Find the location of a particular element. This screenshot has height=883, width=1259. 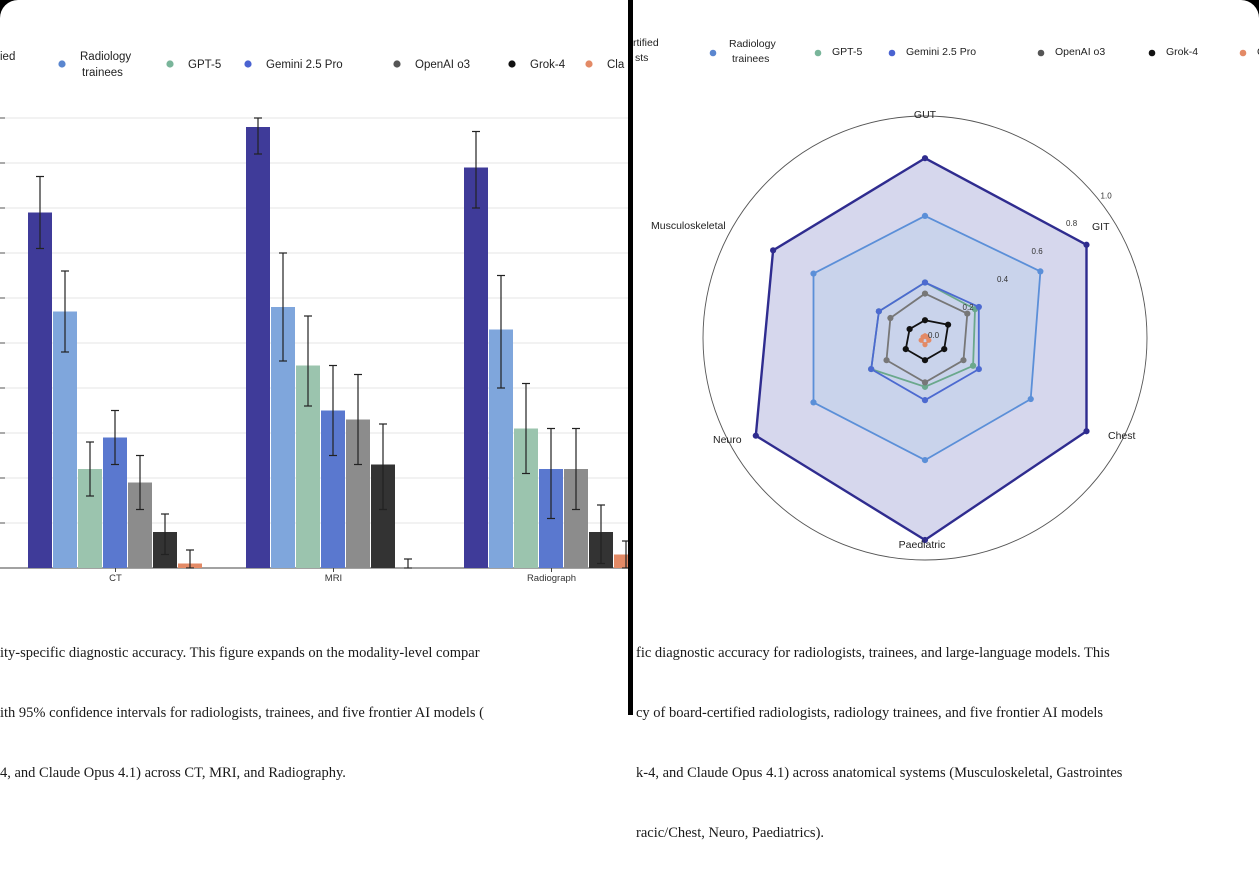

caption-line: racic/Chest, Neuro, Paediatrics). is located at coordinates (730, 833).